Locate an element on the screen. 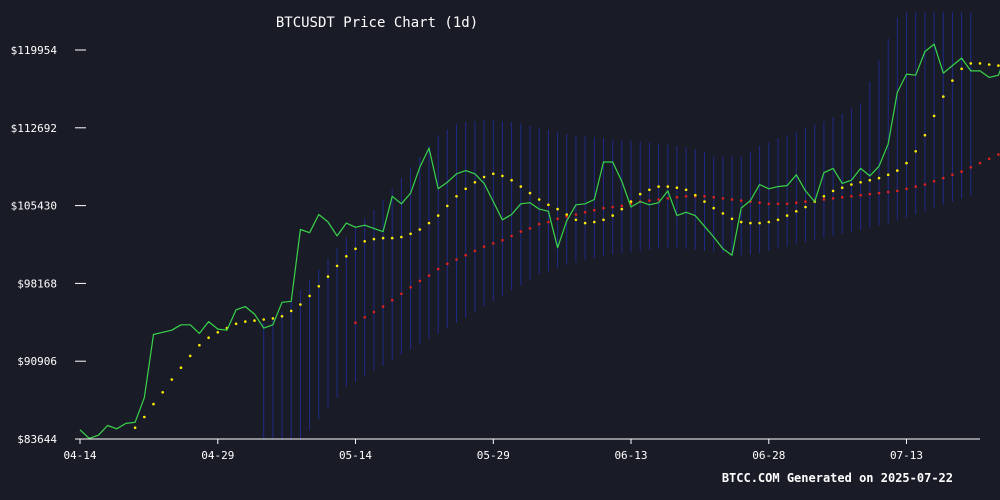 Image resolution: width=1000 pixels, height=500 pixels. x-tick-label: 07-13 is located at coordinates (906, 455).